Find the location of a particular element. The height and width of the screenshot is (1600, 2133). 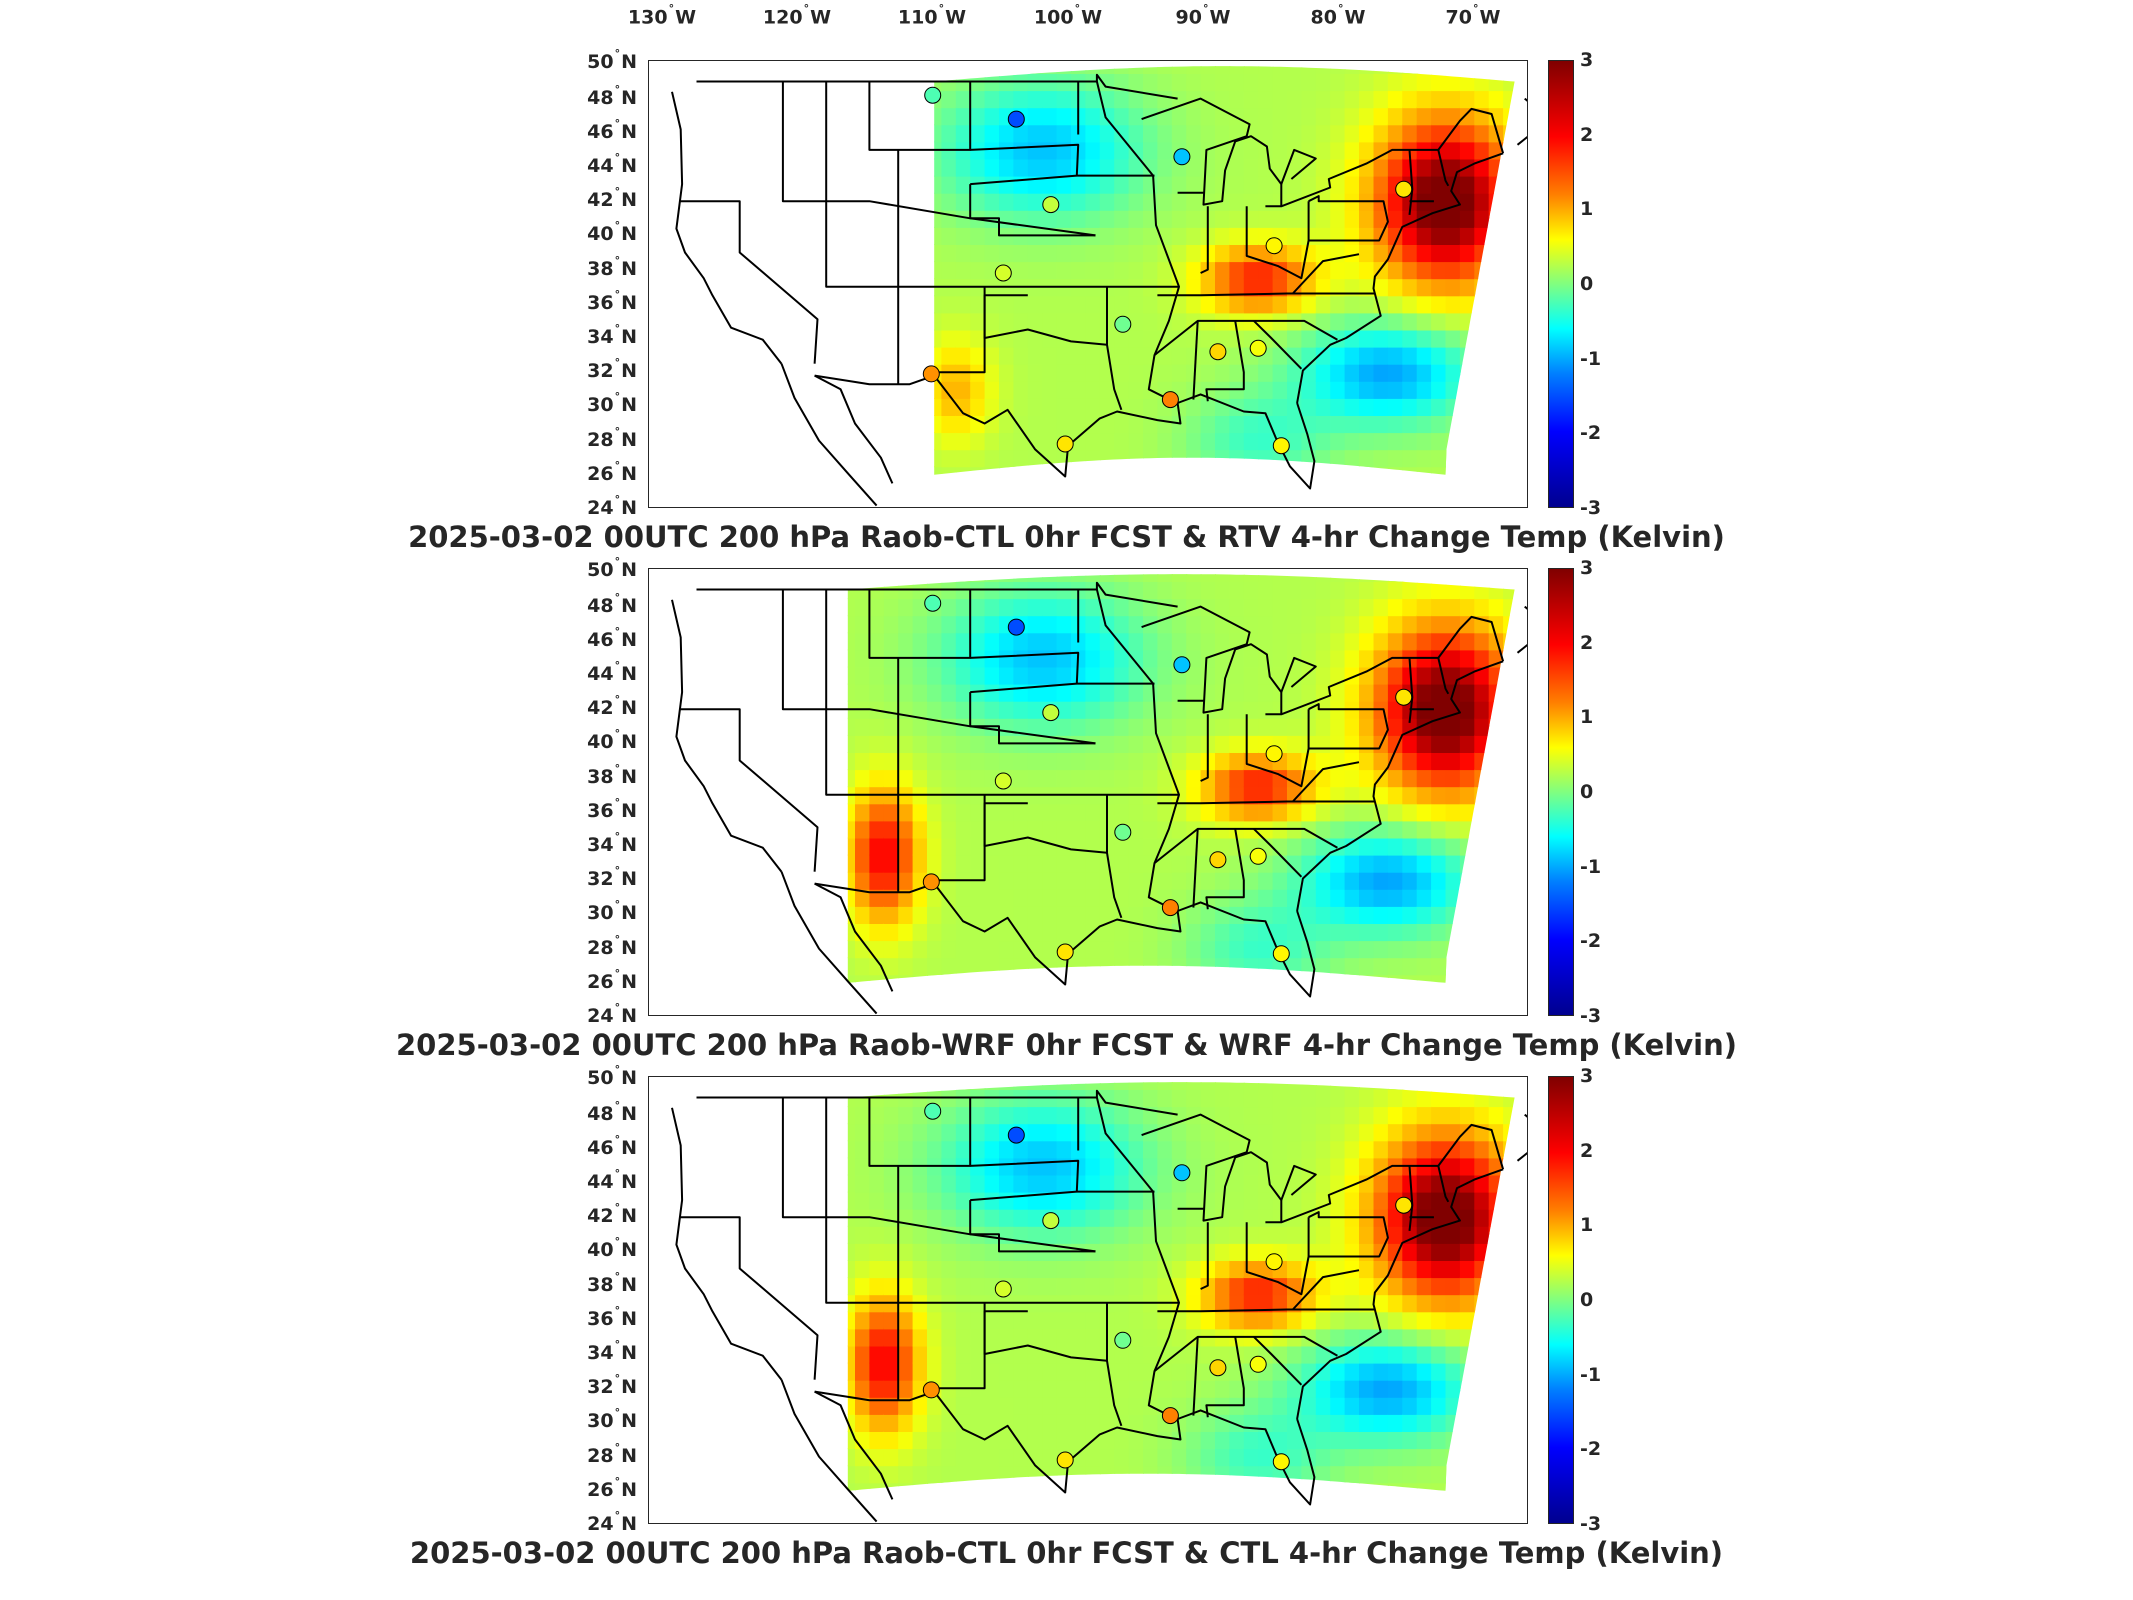

colorbar is located at coordinates (1561, 284).